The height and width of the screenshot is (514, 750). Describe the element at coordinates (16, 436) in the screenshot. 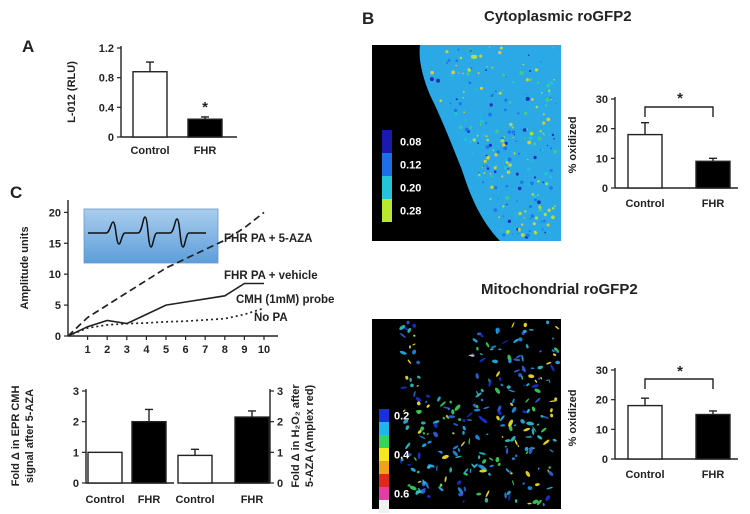

I see `y-axis-label-line1: Fold Δ in EPR CMH` at that location.